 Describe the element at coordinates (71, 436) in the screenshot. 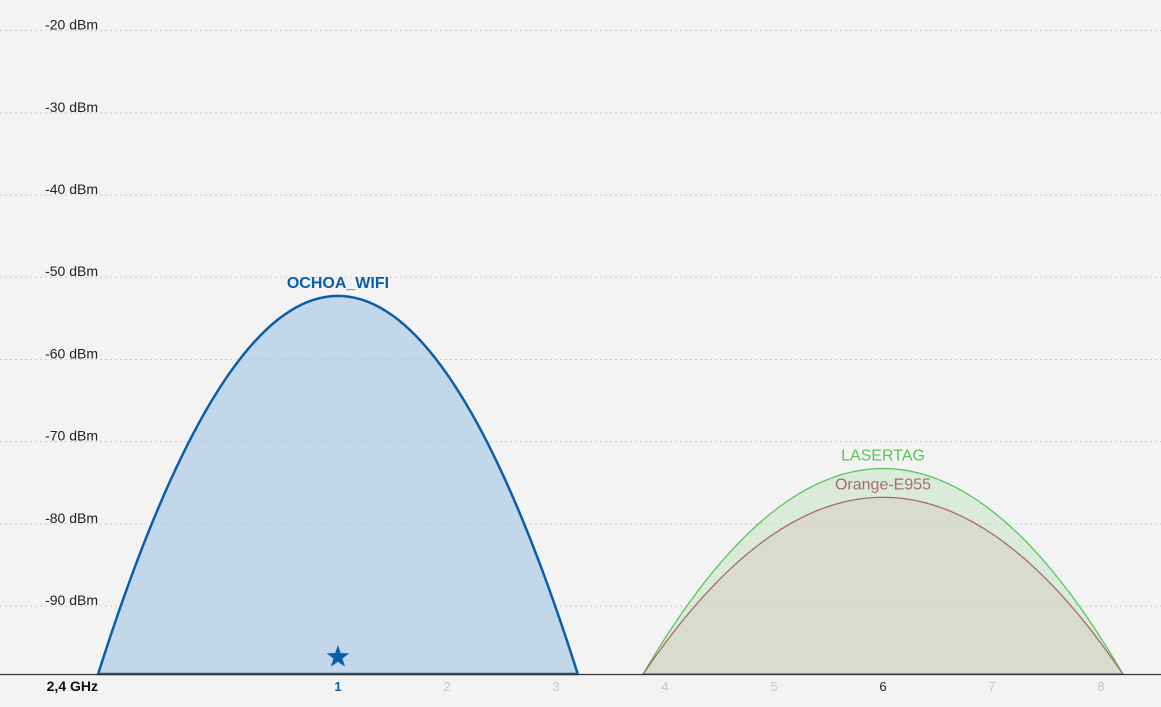

I see `y-tick-label: -70 dBm` at that location.